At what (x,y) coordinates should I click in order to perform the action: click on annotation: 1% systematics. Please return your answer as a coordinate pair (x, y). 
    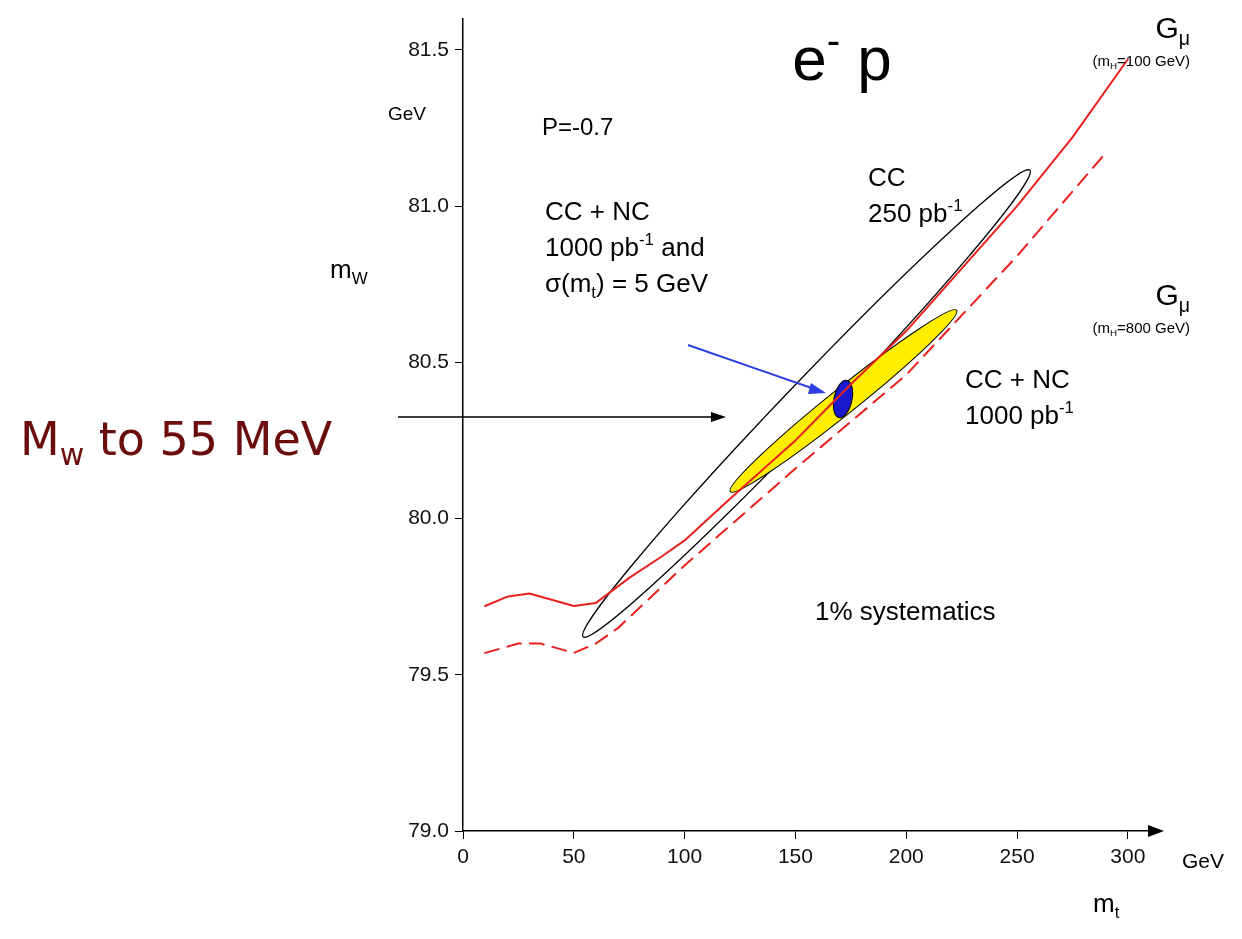
    Looking at the image, I should click on (905, 611).